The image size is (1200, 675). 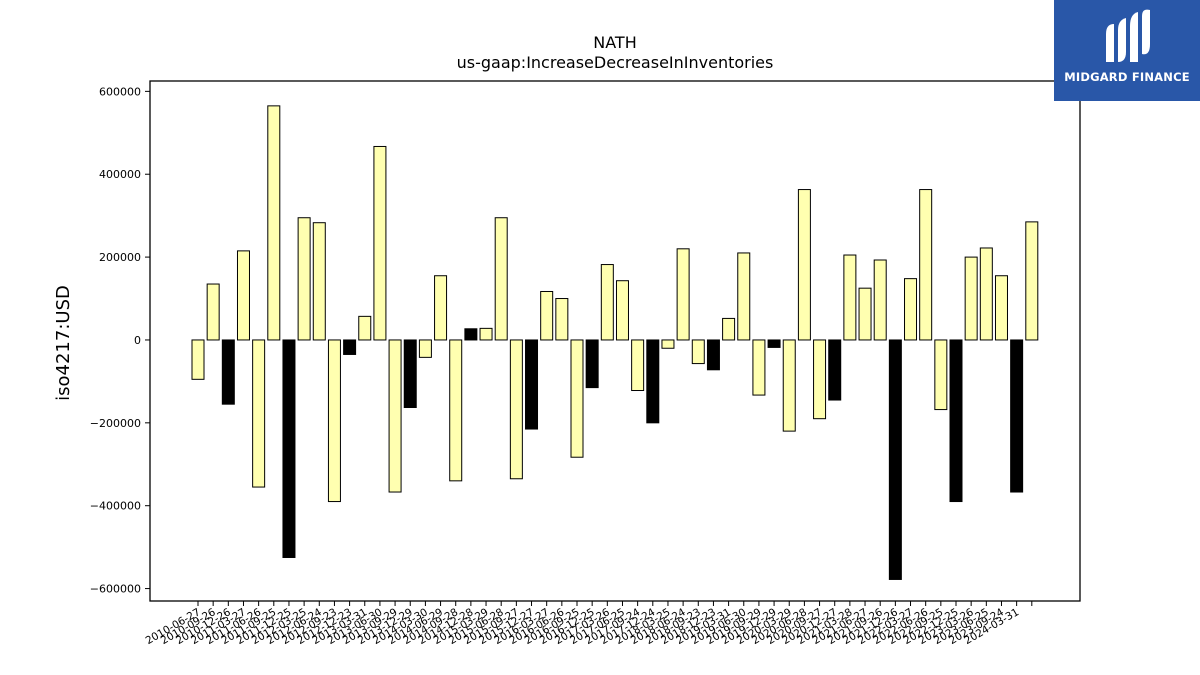 What do you see at coordinates (137, 340) in the screenshot?
I see `y-tick-label-3: 0` at bounding box center [137, 340].